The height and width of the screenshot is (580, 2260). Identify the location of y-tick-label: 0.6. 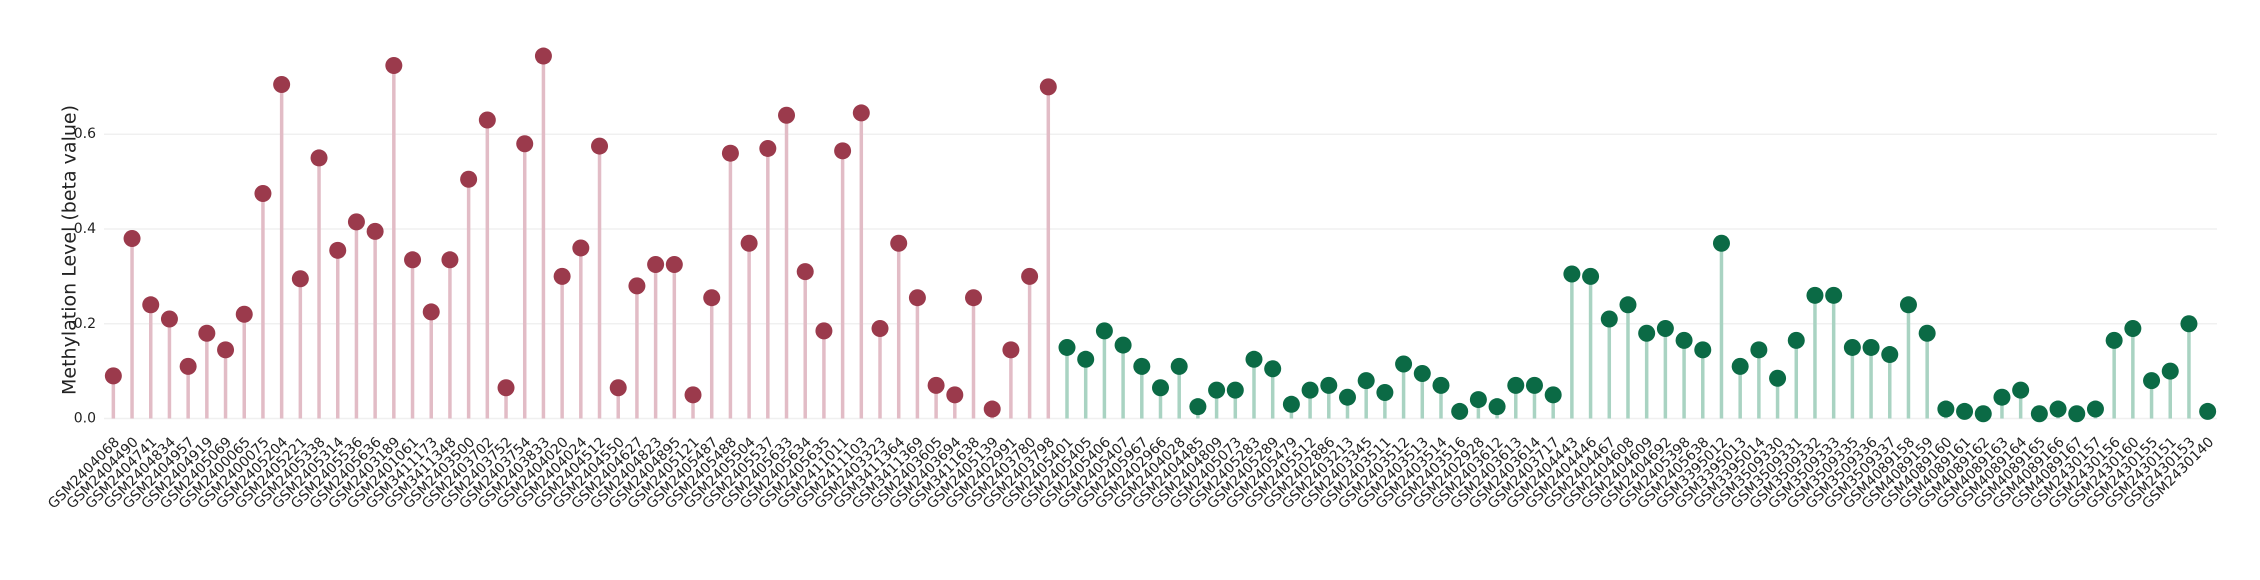
(85, 134).